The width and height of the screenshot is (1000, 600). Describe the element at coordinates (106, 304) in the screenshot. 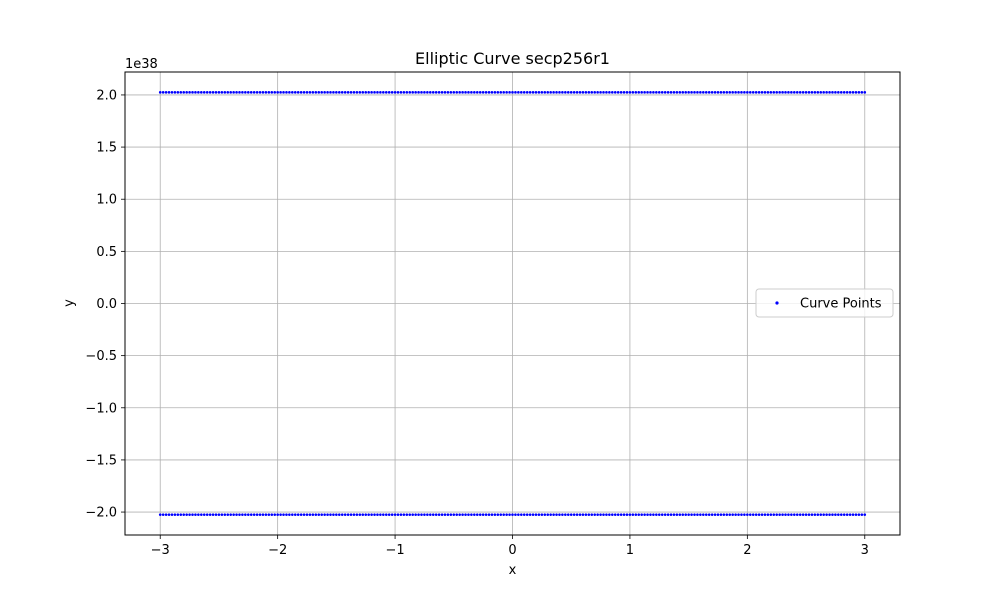

I see `y-tick-label: 0.0` at that location.